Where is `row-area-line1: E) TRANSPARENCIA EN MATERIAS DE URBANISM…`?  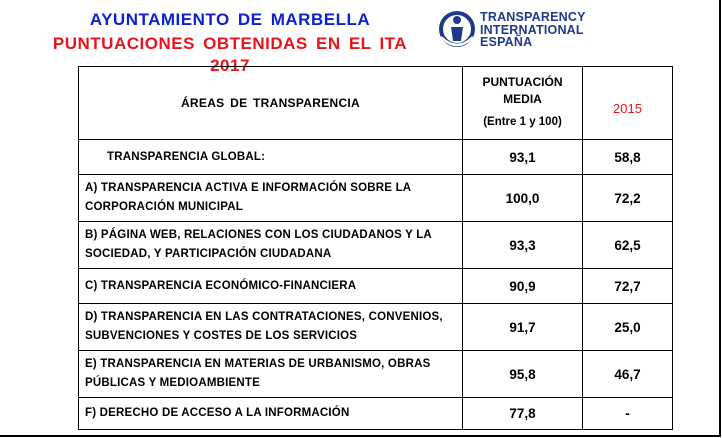 row-area-line1: E) TRANSPARENCIA EN MATERIAS DE URBANISM… is located at coordinates (258, 364).